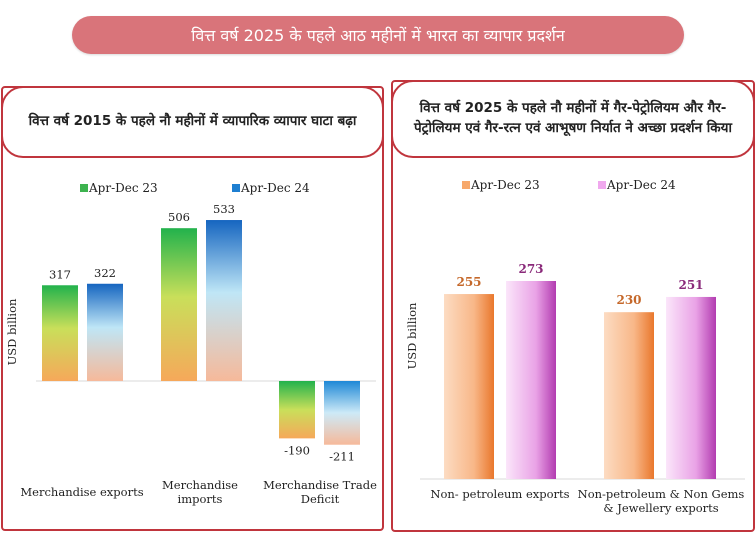 The height and width of the screenshot is (533, 755). Describe the element at coordinates (530, 269) in the screenshot. I see `right-bar-value-label: 273` at that location.